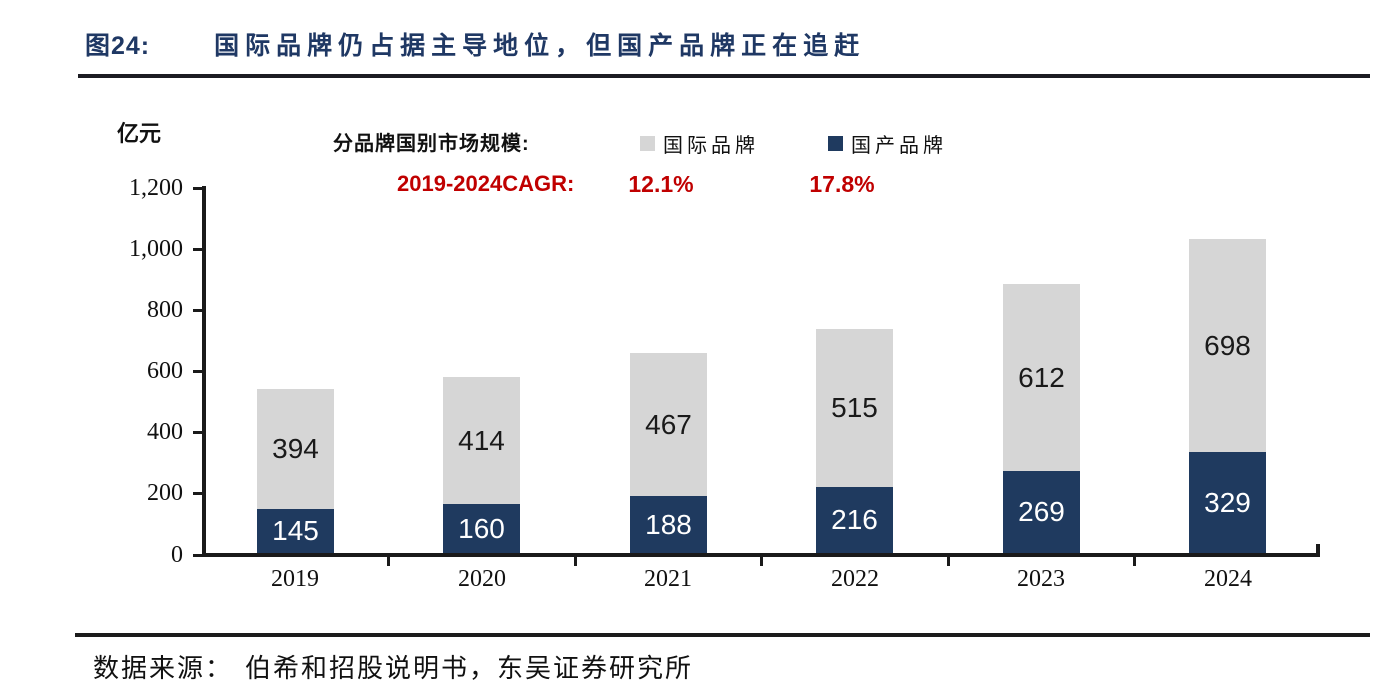 This screenshot has width=1399, height=697. I want to click on y-axis-label-600: 600, so click(165, 371).